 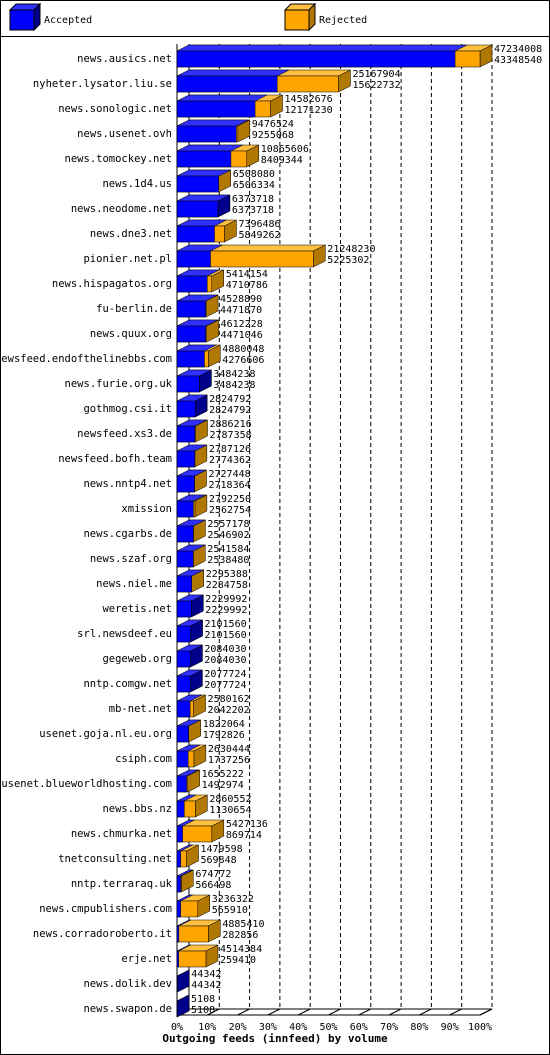 I want to click on y-tick-label: news.chmurka.net, so click(x=121, y=834).